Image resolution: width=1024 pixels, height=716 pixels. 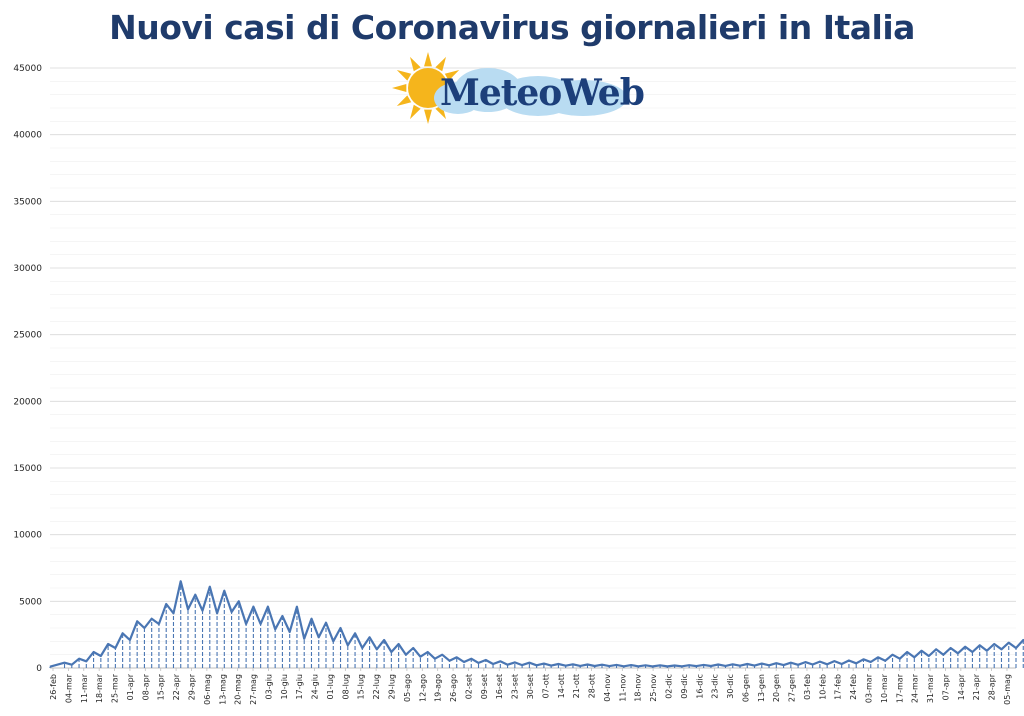 I want to click on x-tick-label: 12-ago, so click(x=422, y=688).